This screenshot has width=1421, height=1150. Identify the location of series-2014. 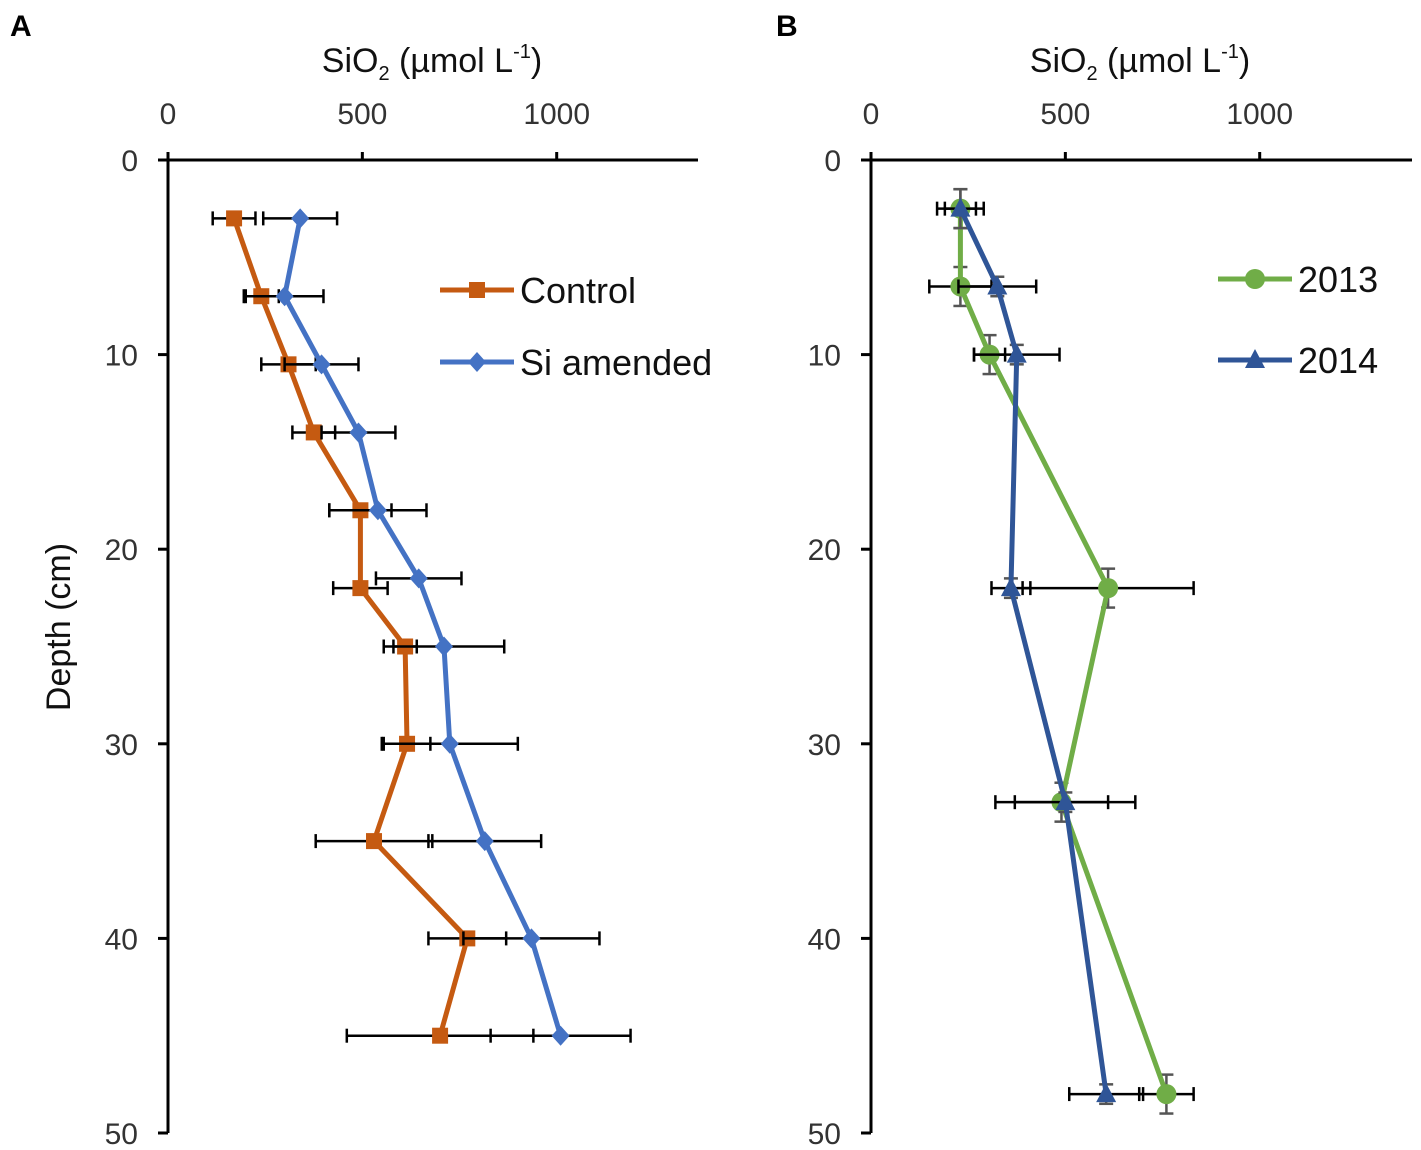
(1040, 646).